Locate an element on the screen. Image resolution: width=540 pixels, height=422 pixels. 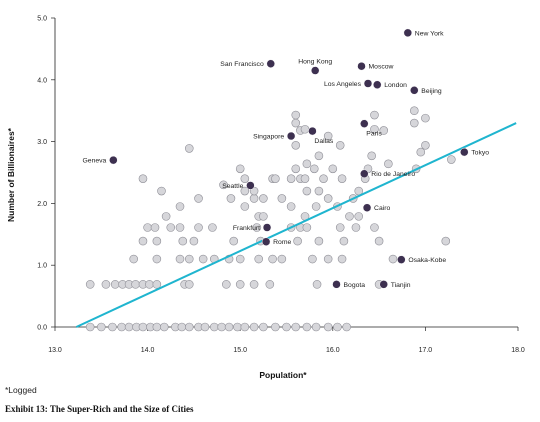
x-tick-label: 14.0 is located at coordinates (148, 350).